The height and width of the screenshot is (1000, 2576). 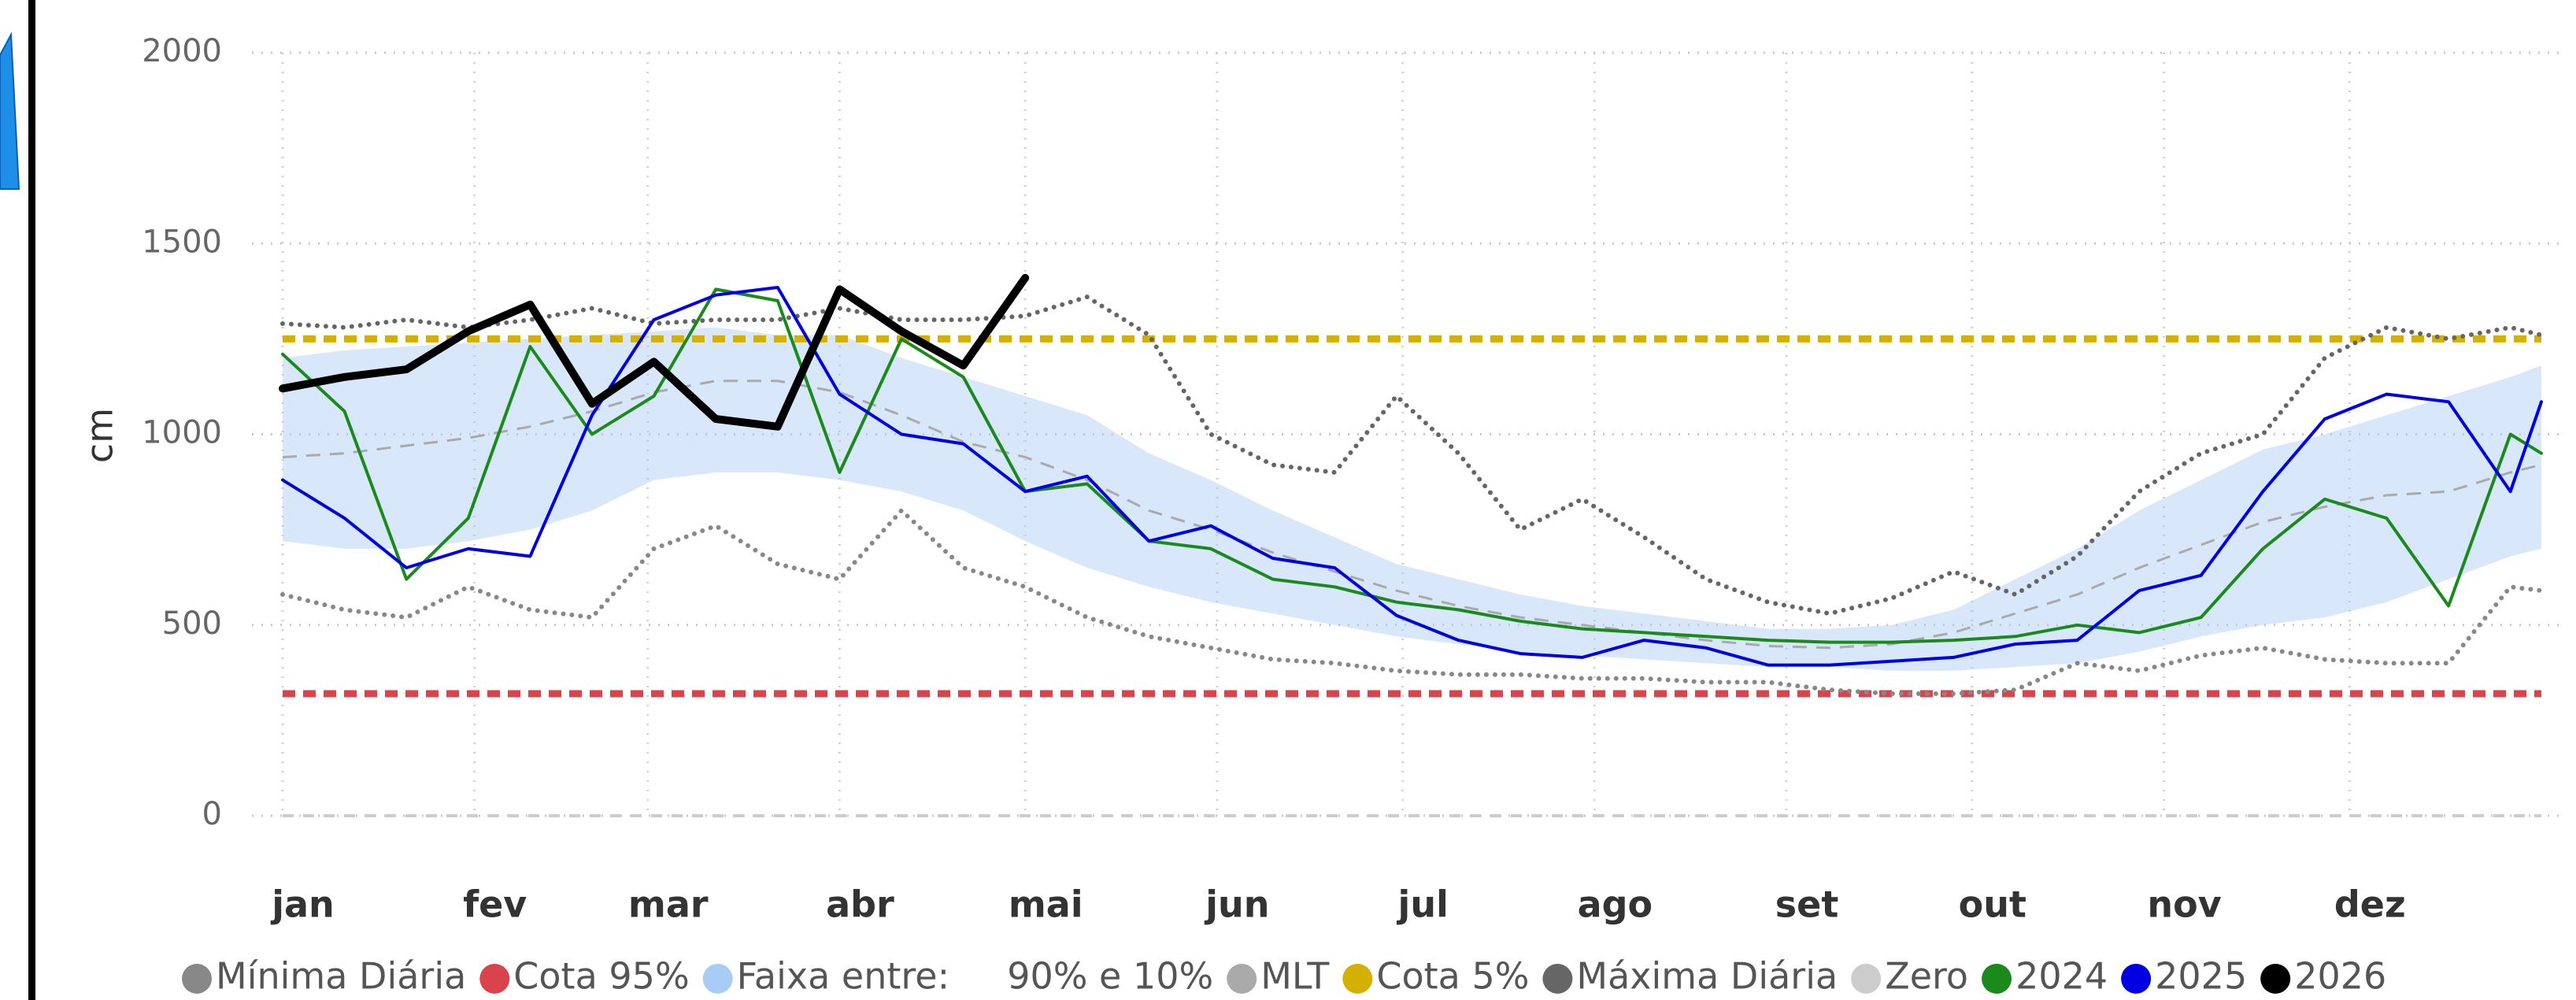 I want to click on x-tick-label: ago, so click(x=1615, y=904).